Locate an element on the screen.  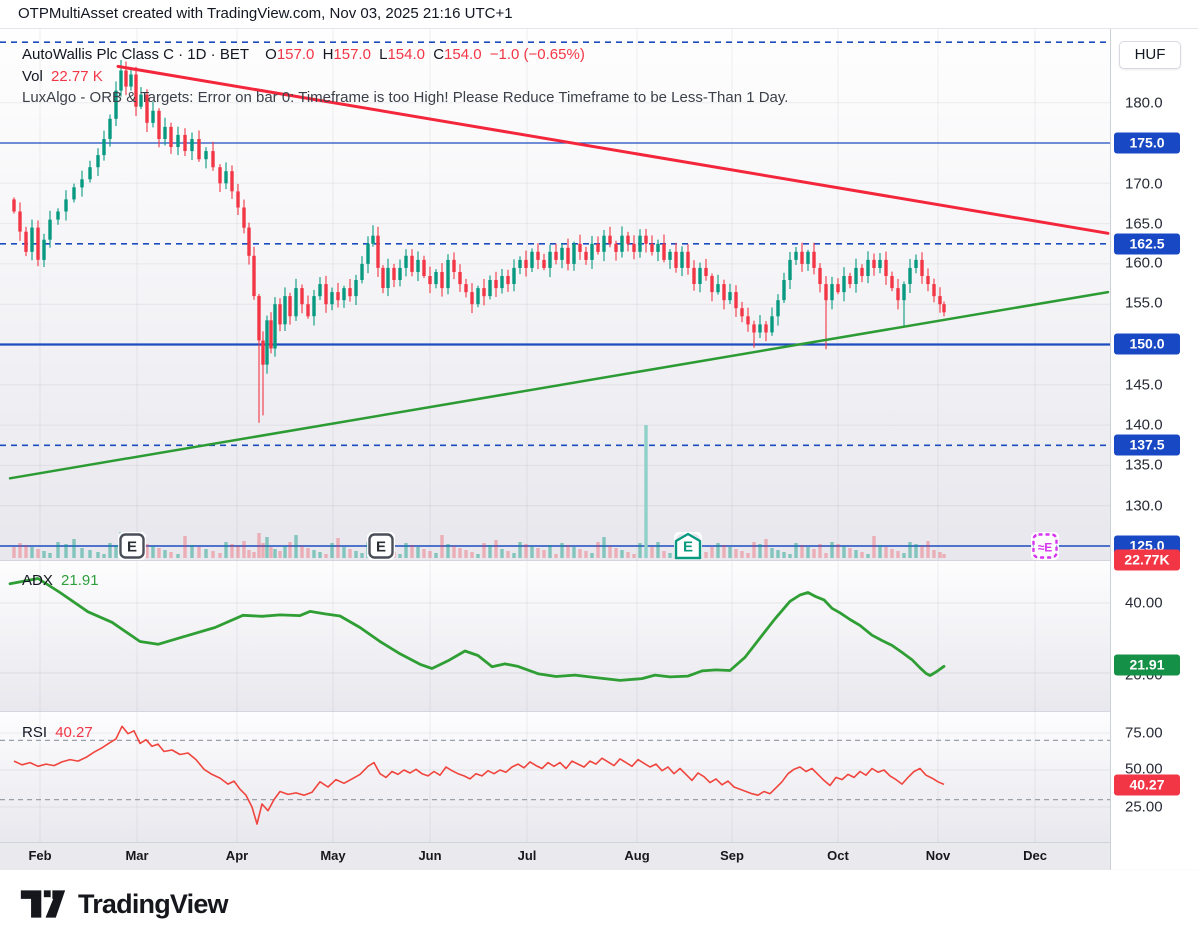
adx-label: ADX is located at coordinates (37, 580).